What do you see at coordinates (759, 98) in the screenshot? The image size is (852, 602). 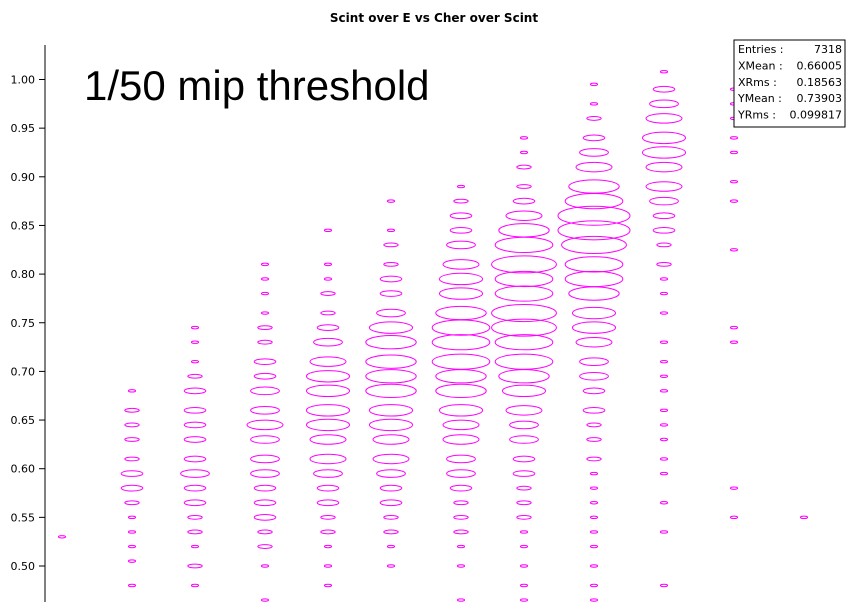 I see `stats-label: YMean :` at bounding box center [759, 98].